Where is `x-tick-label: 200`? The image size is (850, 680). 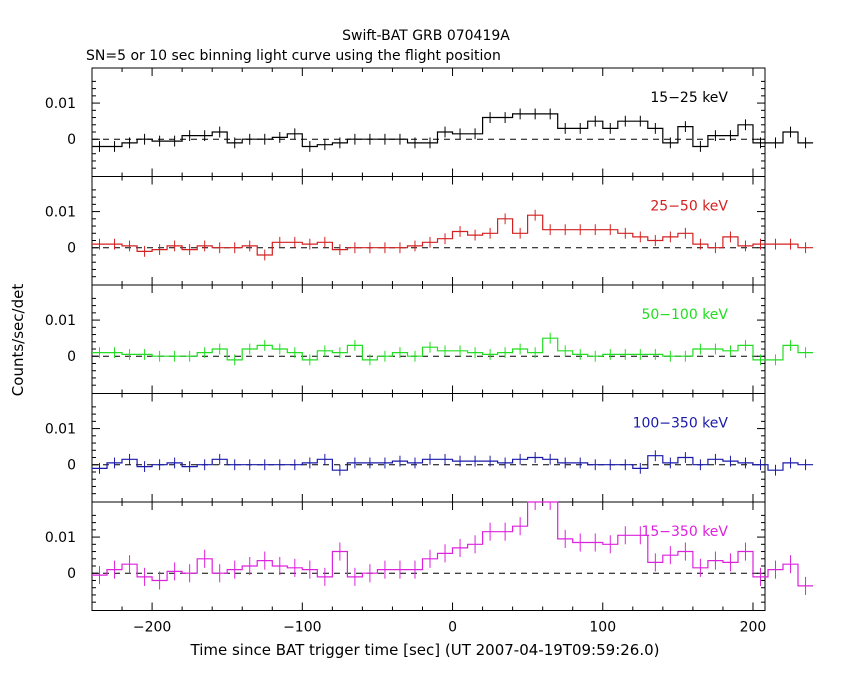
x-tick-label: 200 is located at coordinates (753, 628).